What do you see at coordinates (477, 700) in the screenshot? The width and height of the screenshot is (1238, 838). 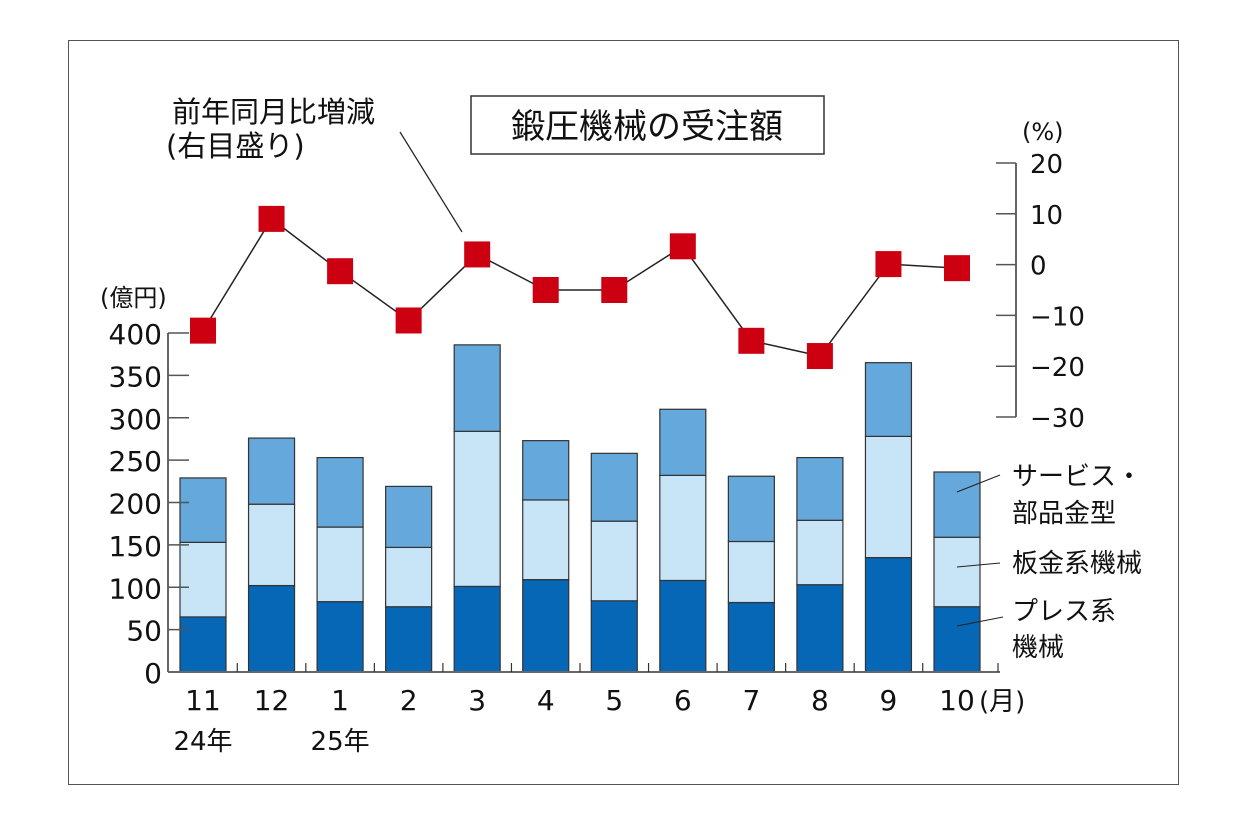 I see `x-tick-label: 3` at bounding box center [477, 700].